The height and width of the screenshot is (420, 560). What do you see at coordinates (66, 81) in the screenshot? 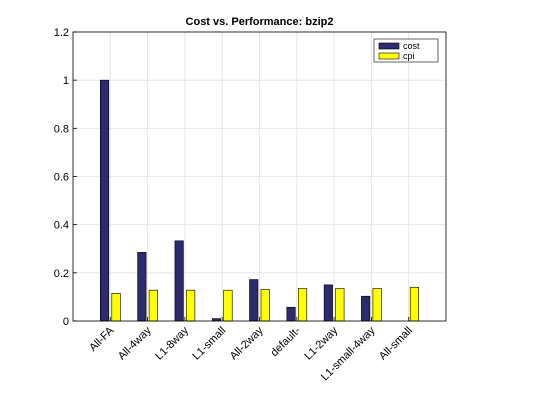
I see `y-tick-label: 1` at bounding box center [66, 81].